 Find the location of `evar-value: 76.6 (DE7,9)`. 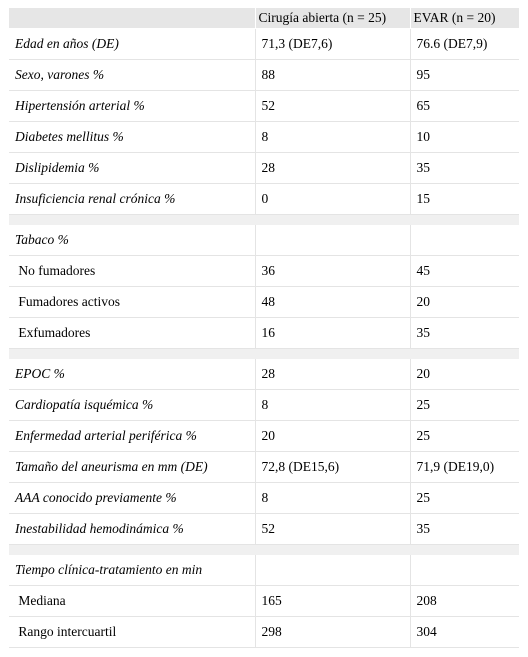

evar-value: 76.6 (DE7,9) is located at coordinates (464, 44).